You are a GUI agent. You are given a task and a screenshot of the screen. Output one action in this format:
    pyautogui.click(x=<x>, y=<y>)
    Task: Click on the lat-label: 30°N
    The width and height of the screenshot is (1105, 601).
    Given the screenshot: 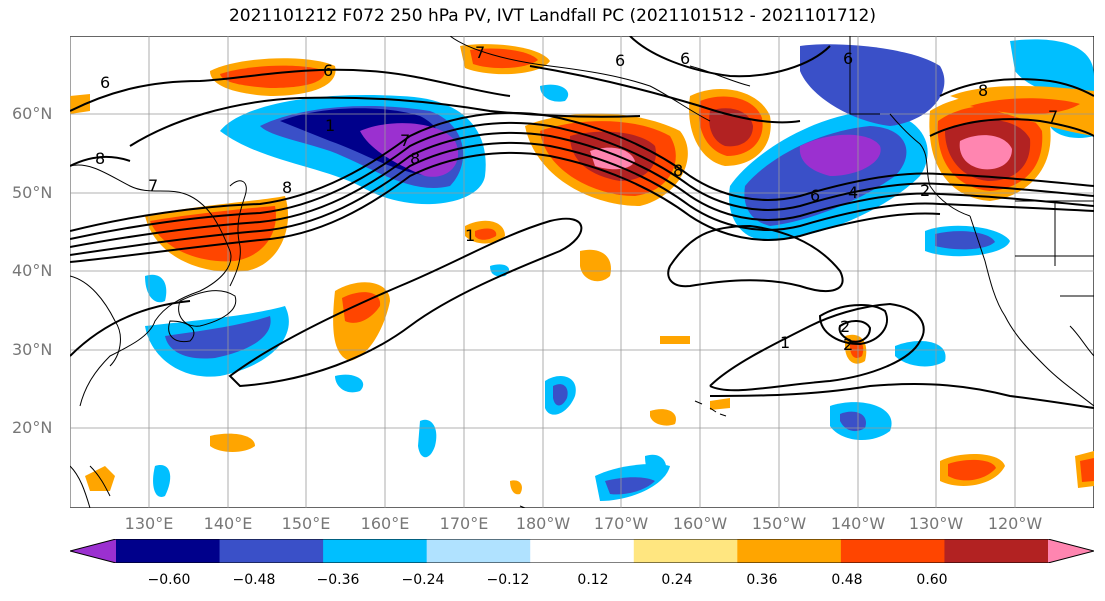 What is the action you would take?
    pyautogui.click(x=32, y=349)
    